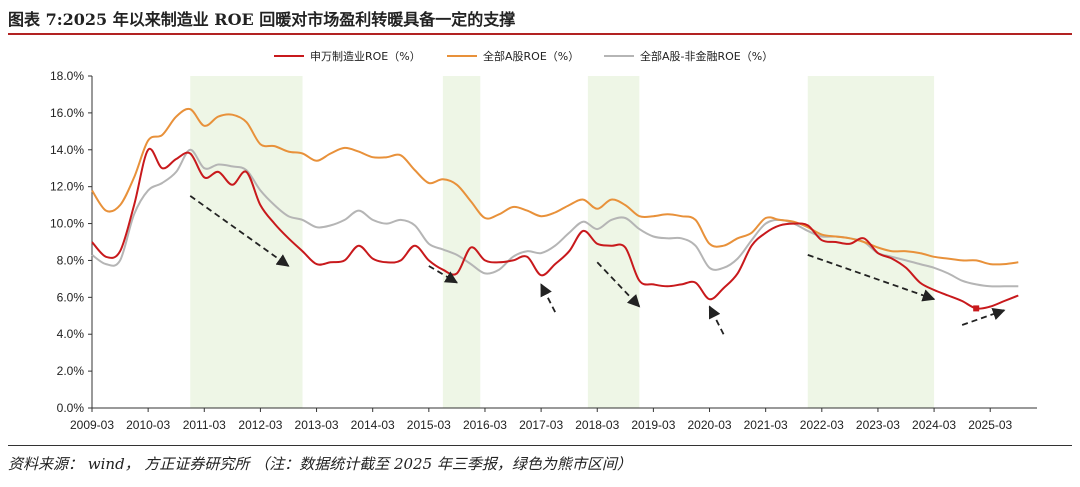 This screenshot has width=1080, height=487. Describe the element at coordinates (67, 113) in the screenshot. I see `y-tick-label: 16.0%` at that location.